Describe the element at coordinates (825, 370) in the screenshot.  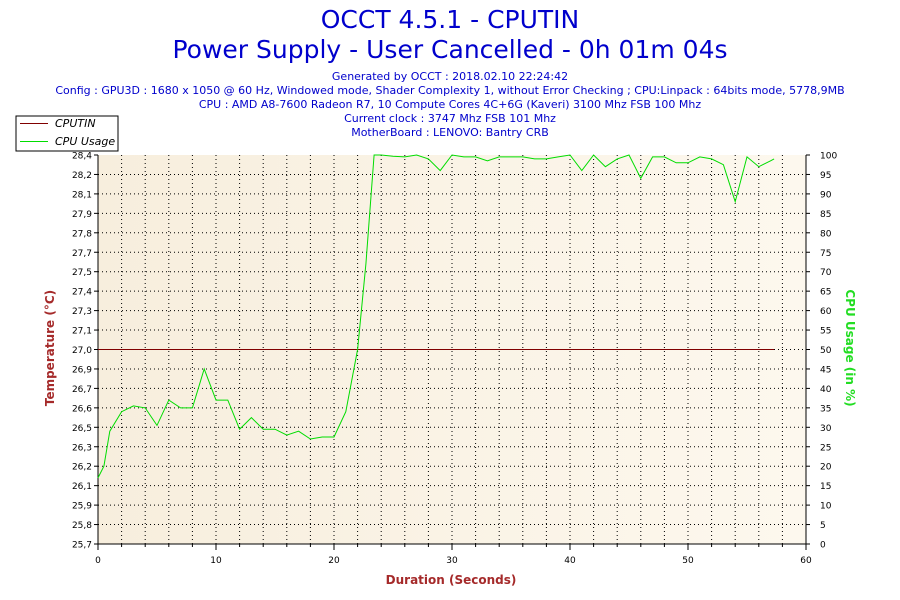
I see `y2-tick-label: 45` at that location.